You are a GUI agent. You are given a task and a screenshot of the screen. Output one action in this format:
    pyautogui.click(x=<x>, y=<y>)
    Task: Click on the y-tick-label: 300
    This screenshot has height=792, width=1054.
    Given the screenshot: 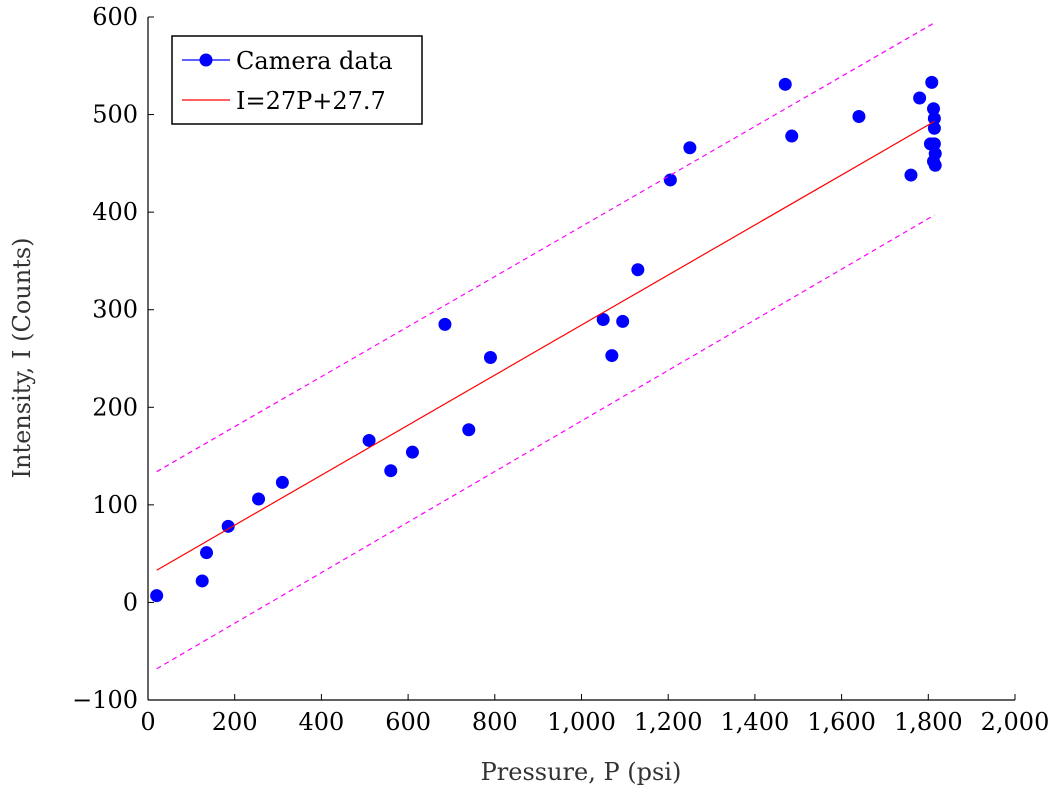 What is the action you would take?
    pyautogui.click(x=115, y=310)
    